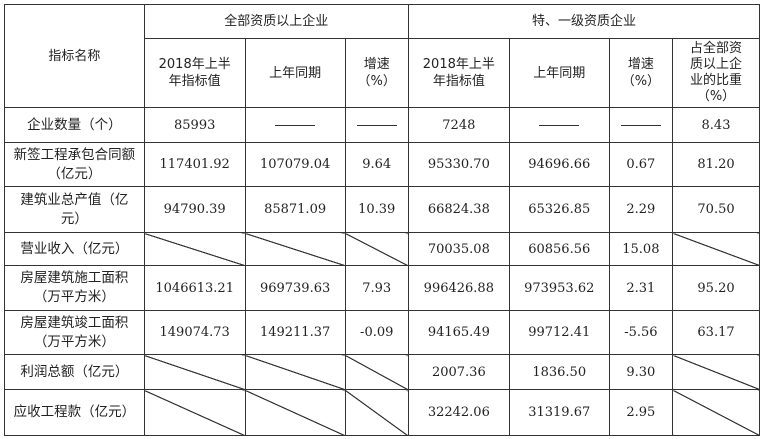  I want to click on cell-sp-growth: 2.31, so click(641, 288).